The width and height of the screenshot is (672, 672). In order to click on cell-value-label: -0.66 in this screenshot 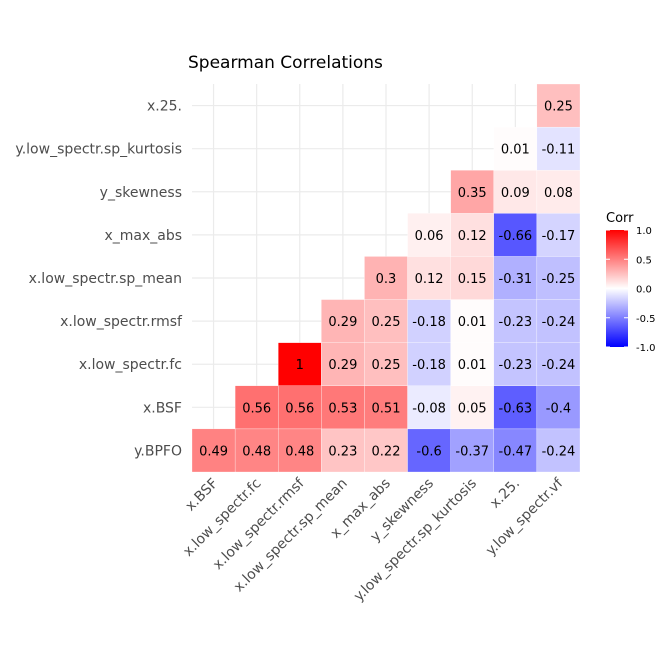, I will do `click(516, 236)`.